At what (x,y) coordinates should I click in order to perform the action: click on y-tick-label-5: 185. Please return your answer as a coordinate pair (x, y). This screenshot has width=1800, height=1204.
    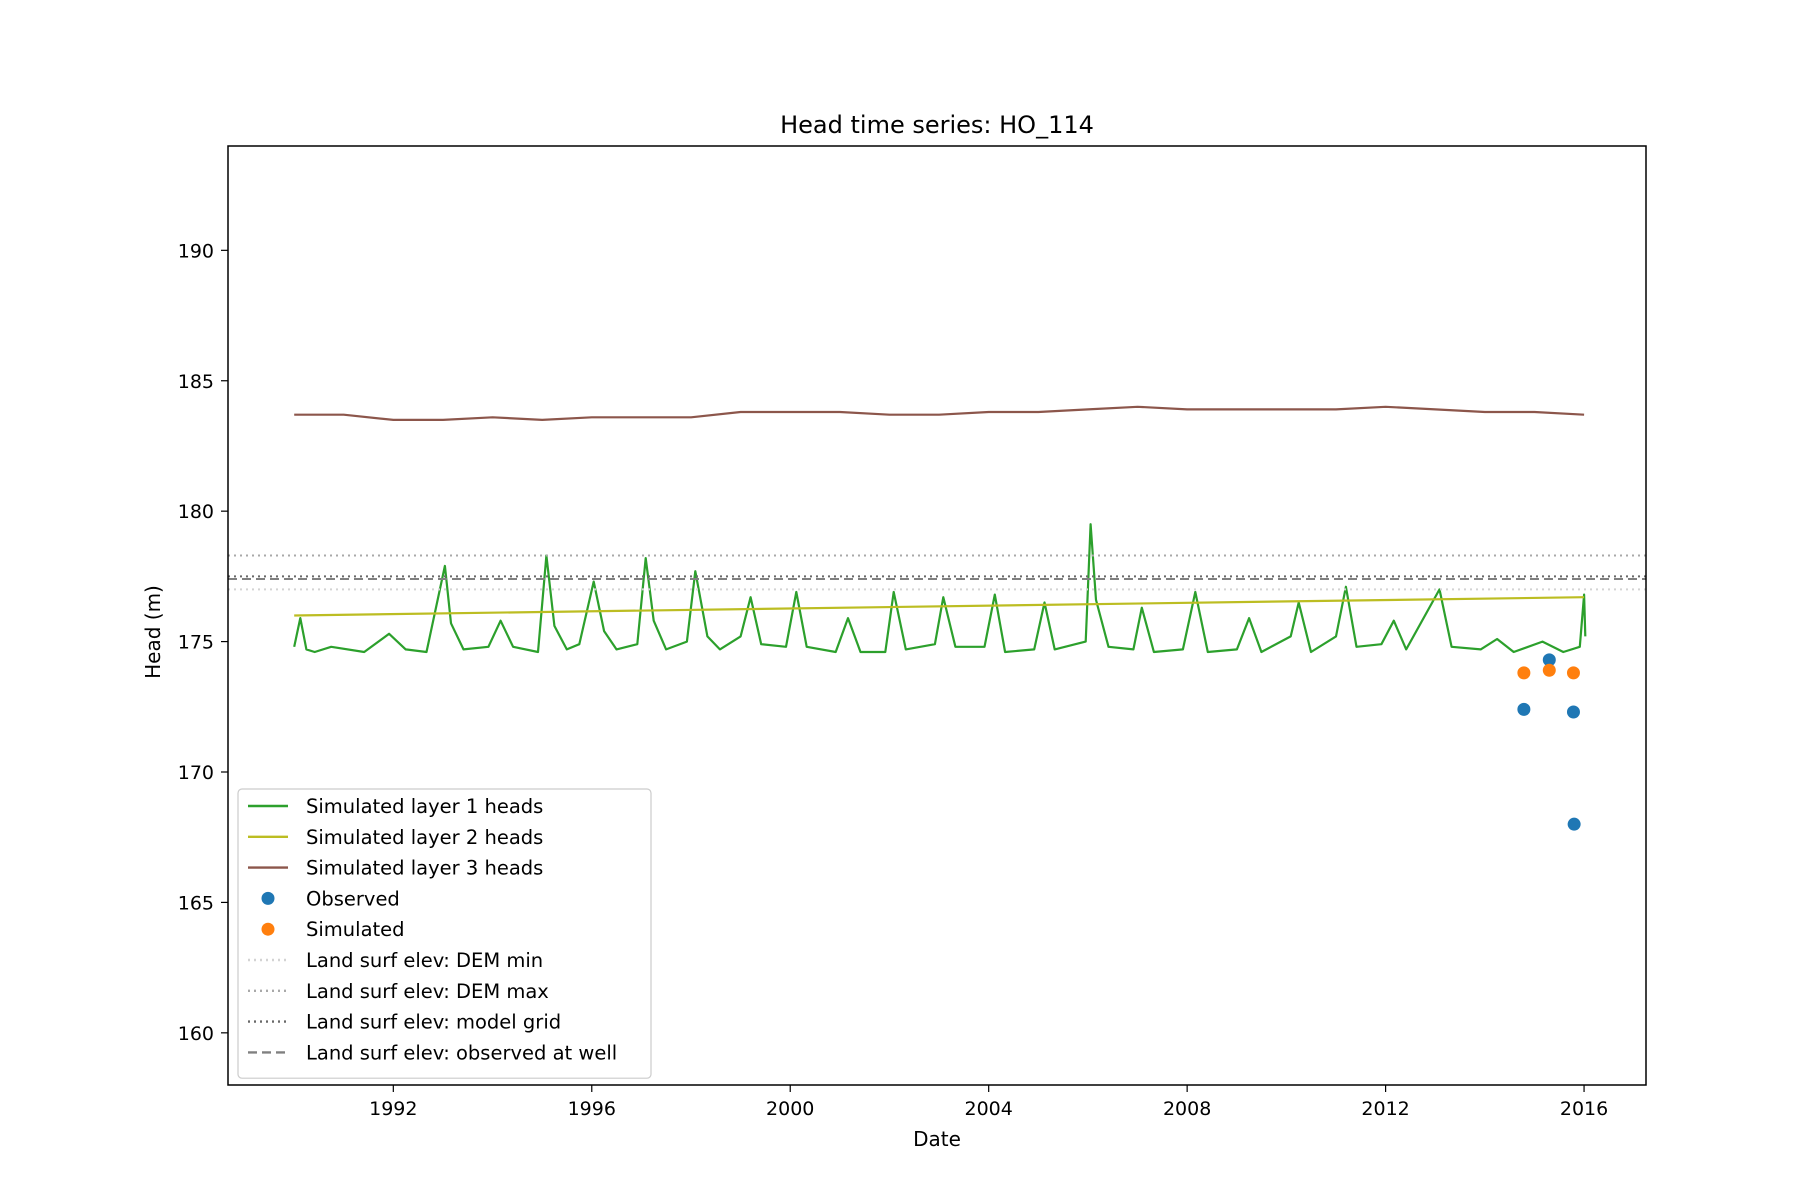
    Looking at the image, I should click on (196, 382).